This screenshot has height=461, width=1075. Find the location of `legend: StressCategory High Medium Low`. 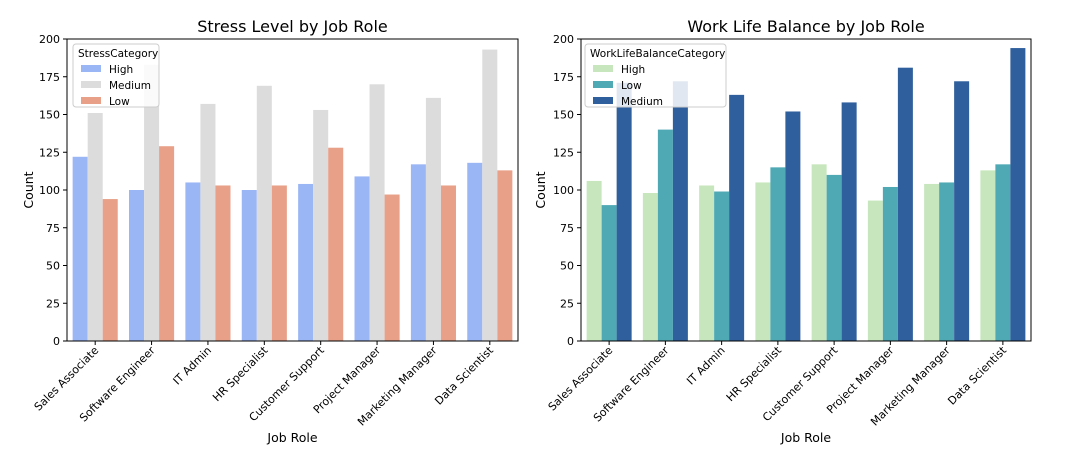

legend: StressCategory High Medium Low is located at coordinates (116, 75).